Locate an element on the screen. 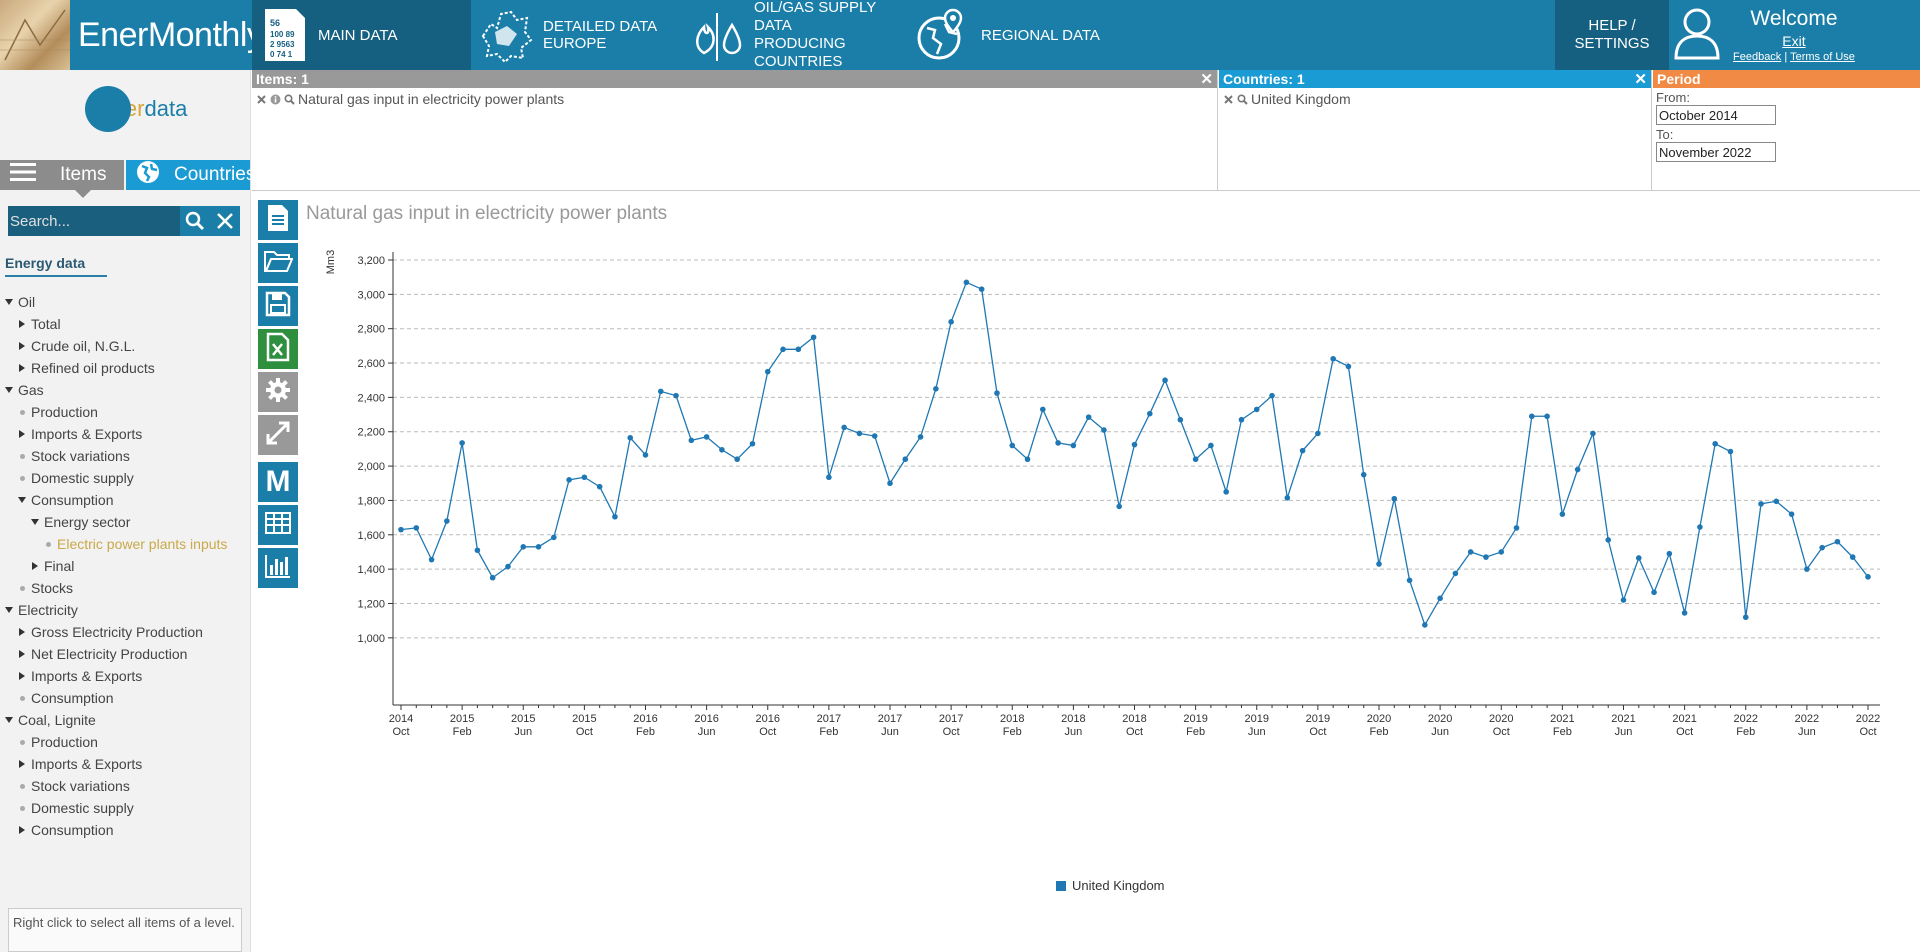 The height and width of the screenshot is (952, 1920). nav-oil-gas-supply: OIL/GAS SUPPLY DATA PRODUCING COUNTRIES is located at coordinates (797, 35).